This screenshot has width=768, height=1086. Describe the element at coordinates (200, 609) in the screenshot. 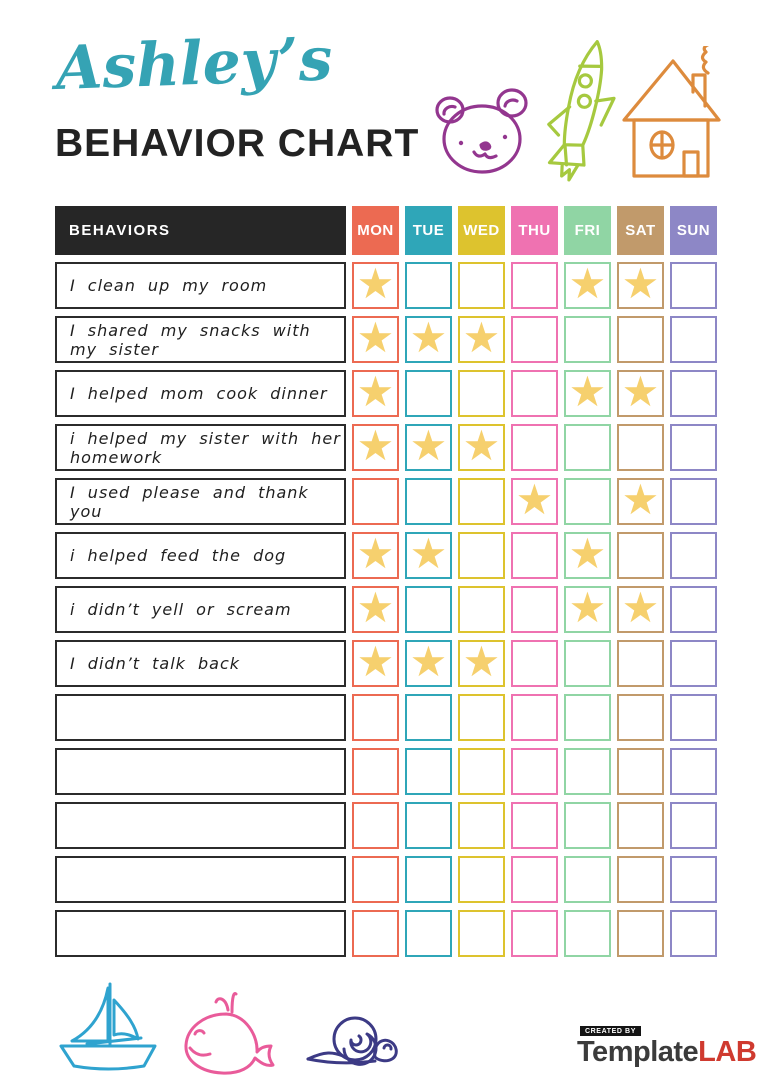

I see `behavior-row-label: i didn’t yell or scream` at that location.